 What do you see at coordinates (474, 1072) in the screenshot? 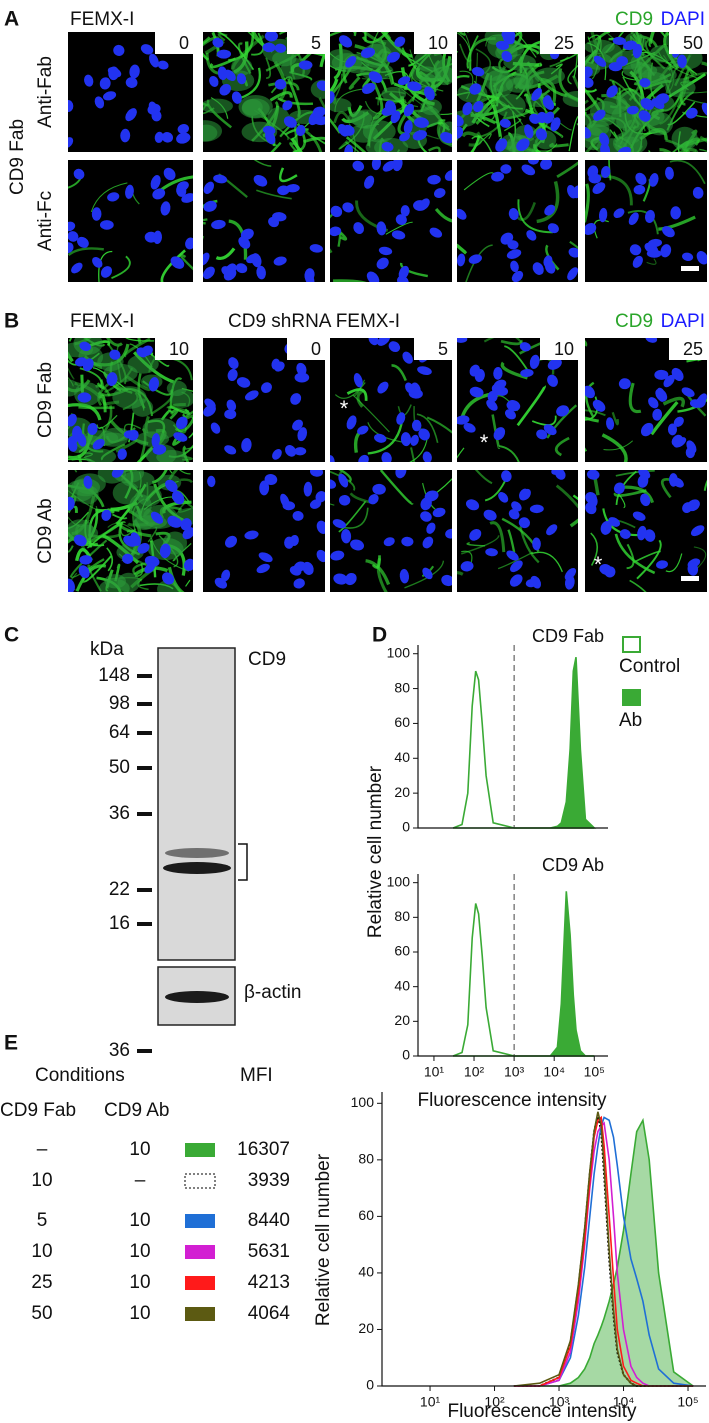
I see `x-tick-label: 10²` at bounding box center [474, 1072].